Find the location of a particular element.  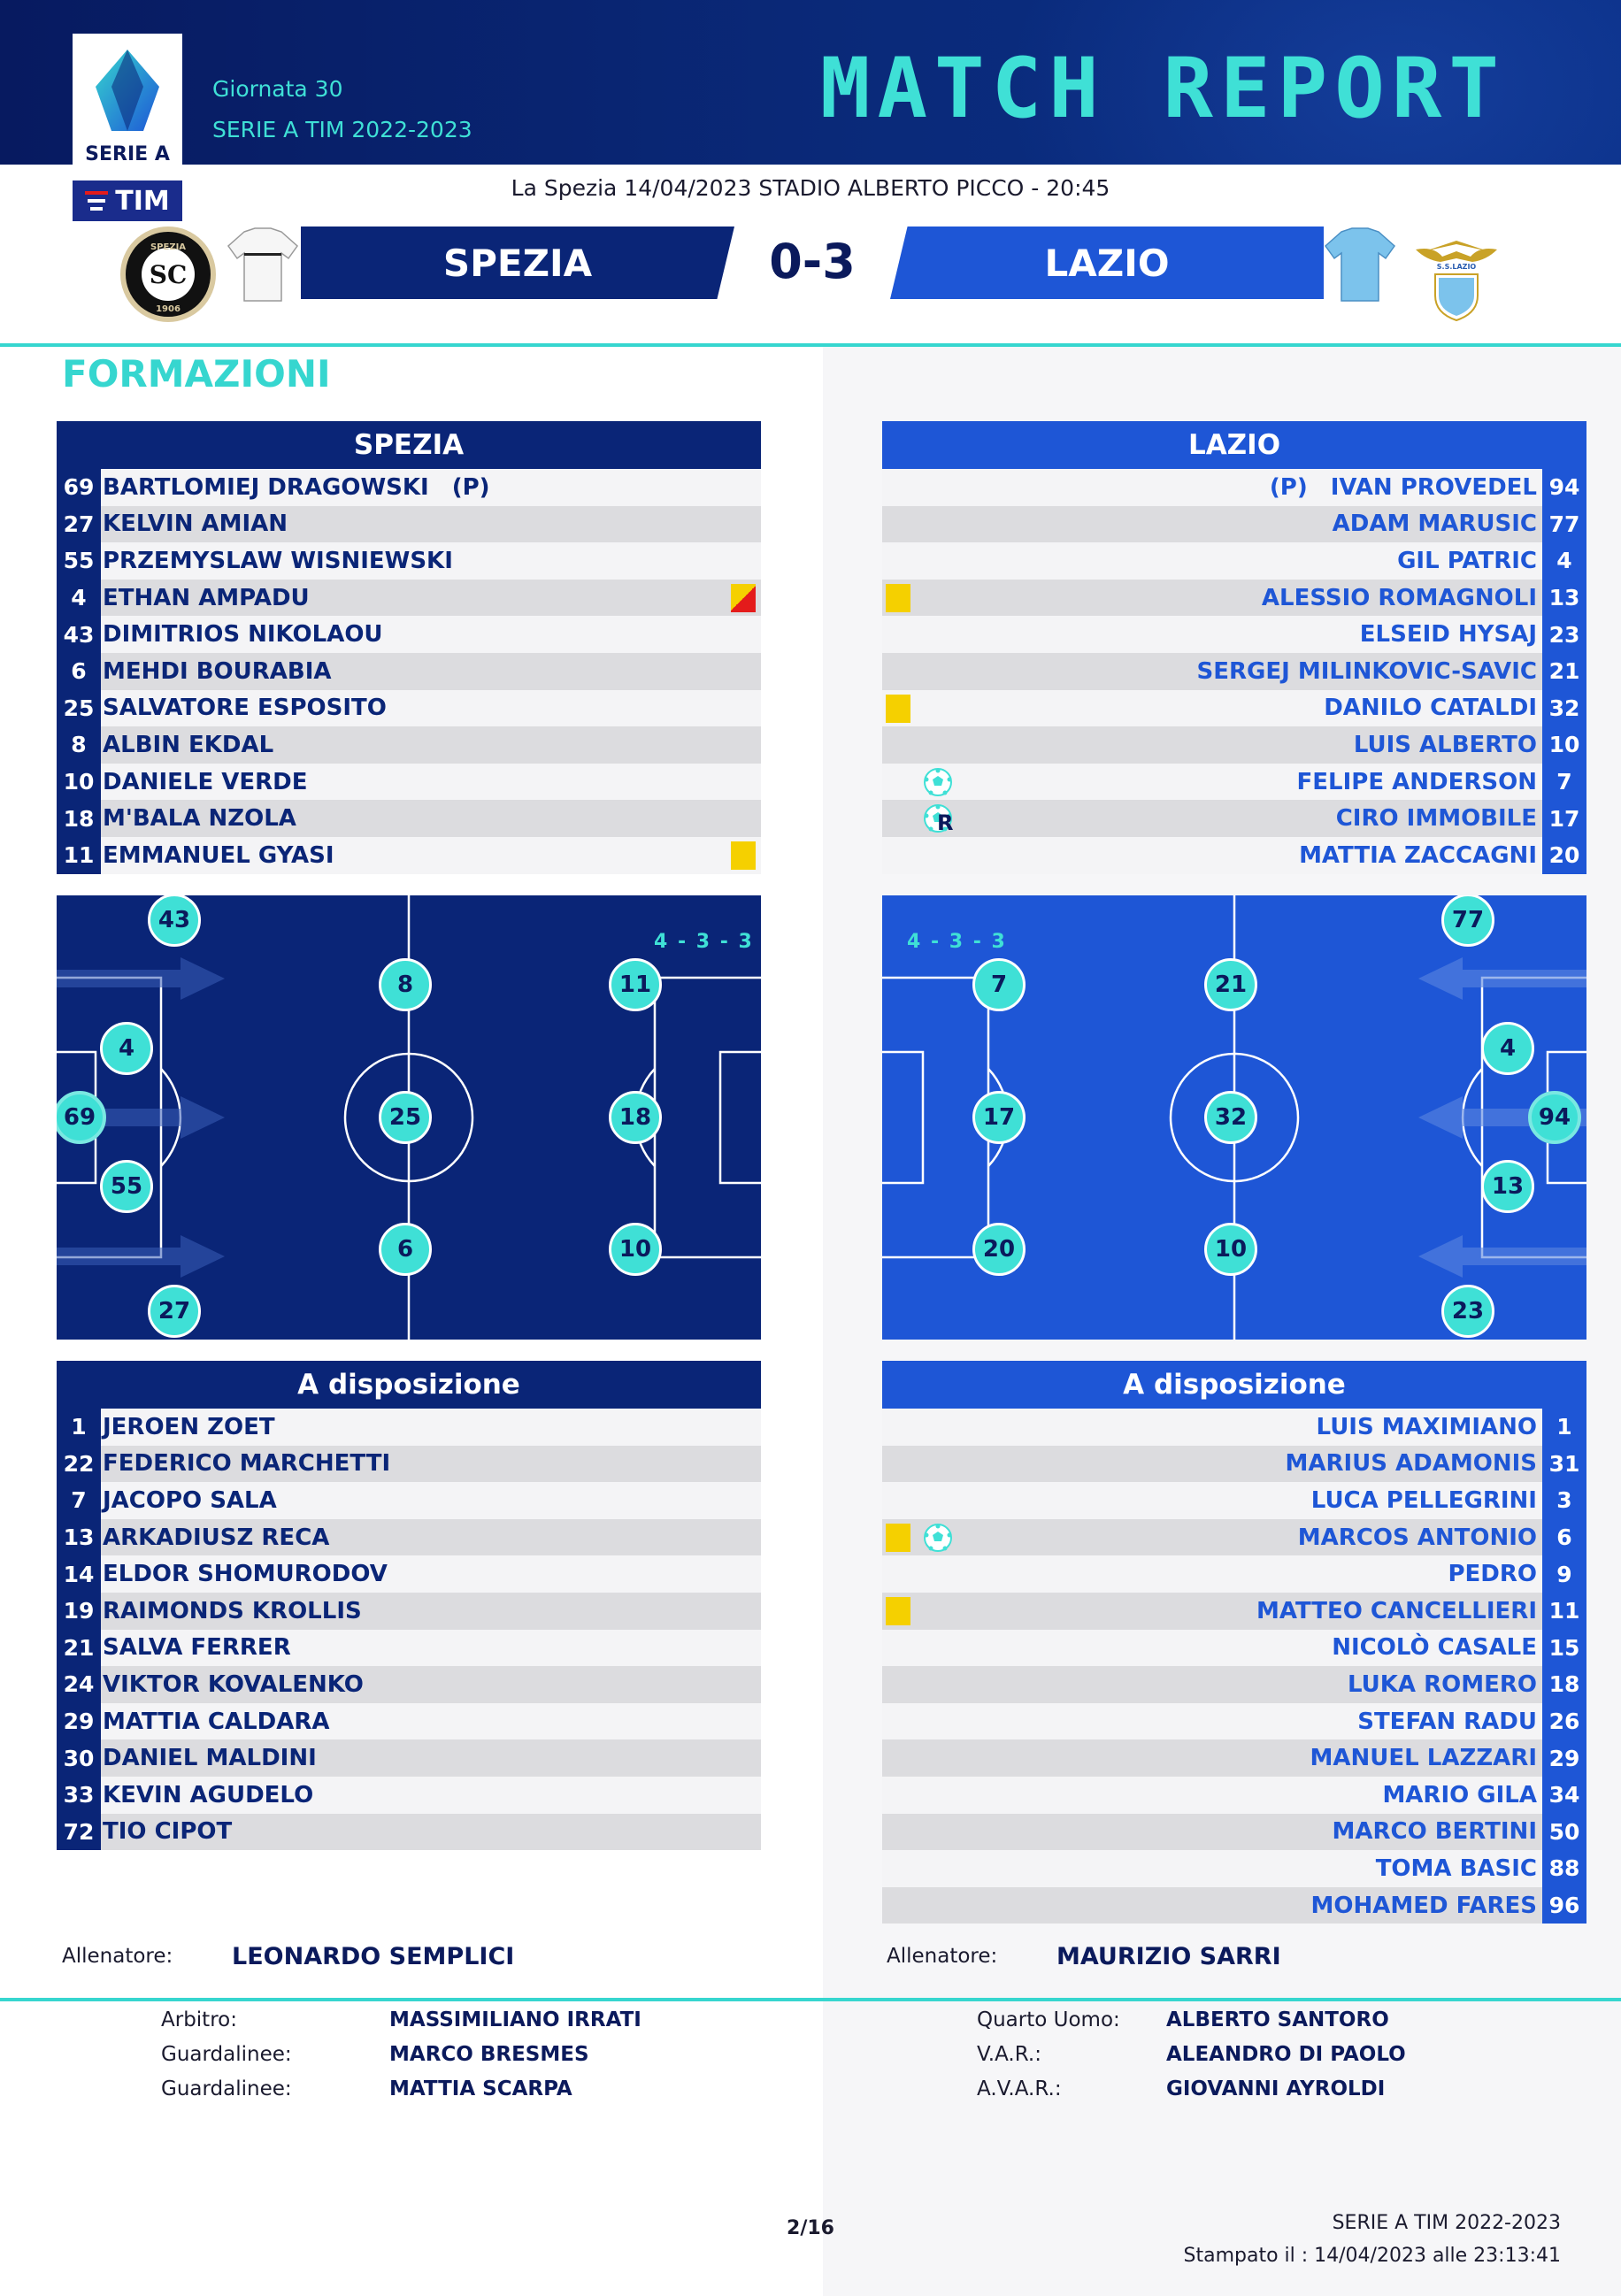

player-name-text: GIL PATRIC is located at coordinates (1467, 561).